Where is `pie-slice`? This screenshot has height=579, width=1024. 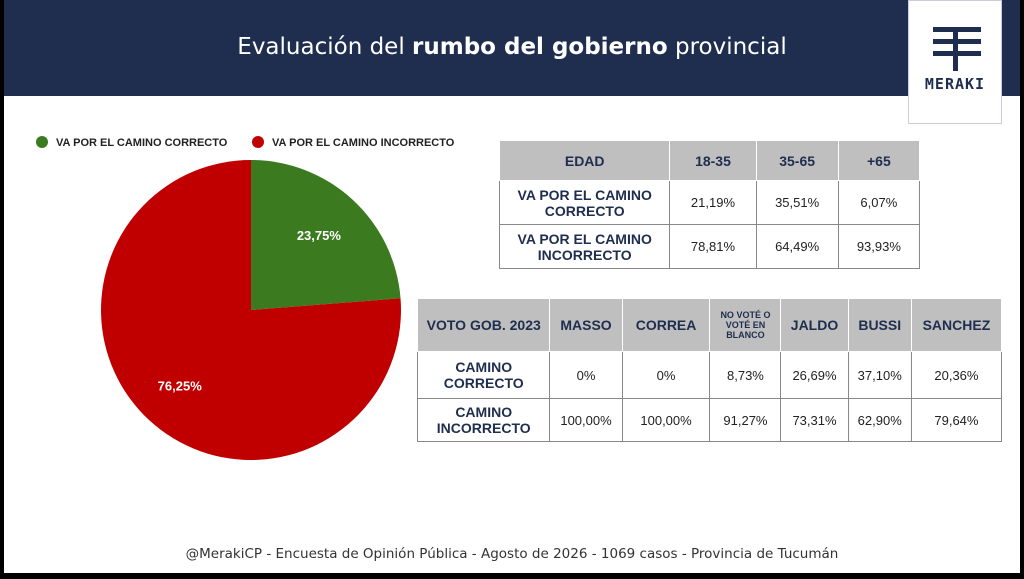 pie-slice is located at coordinates (326, 235).